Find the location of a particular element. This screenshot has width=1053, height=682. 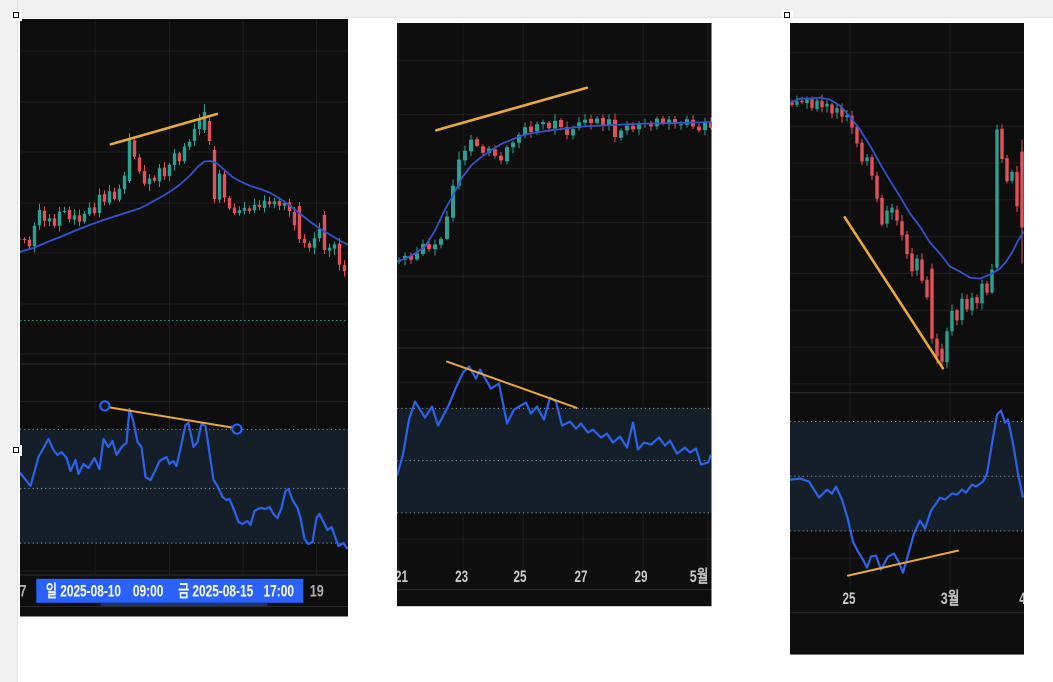

svg-text: 17:00 is located at coordinates (278, 592).